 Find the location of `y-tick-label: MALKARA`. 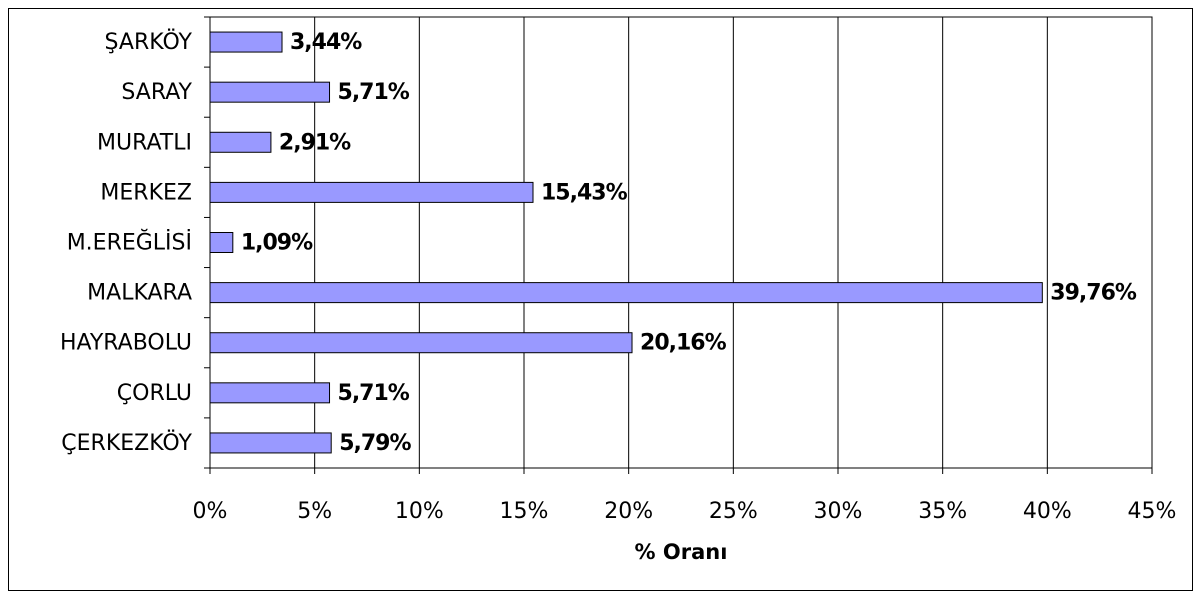

y-tick-label: MALKARA is located at coordinates (139, 293).